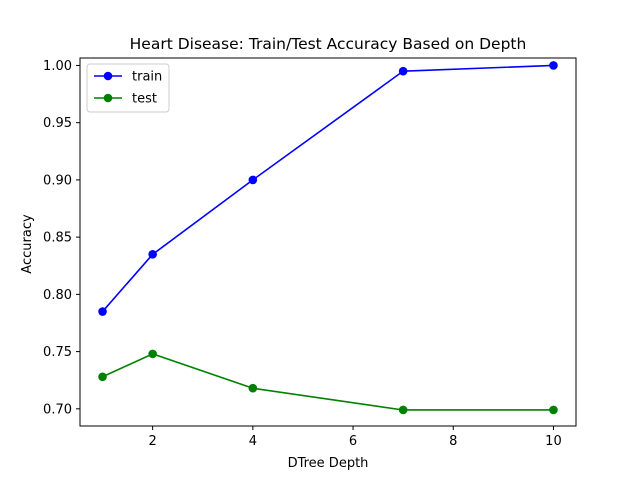 Image resolution: width=640 pixels, height=480 pixels. What do you see at coordinates (57, 352) in the screenshot?
I see `y-tick-label-1: 0.75` at bounding box center [57, 352].